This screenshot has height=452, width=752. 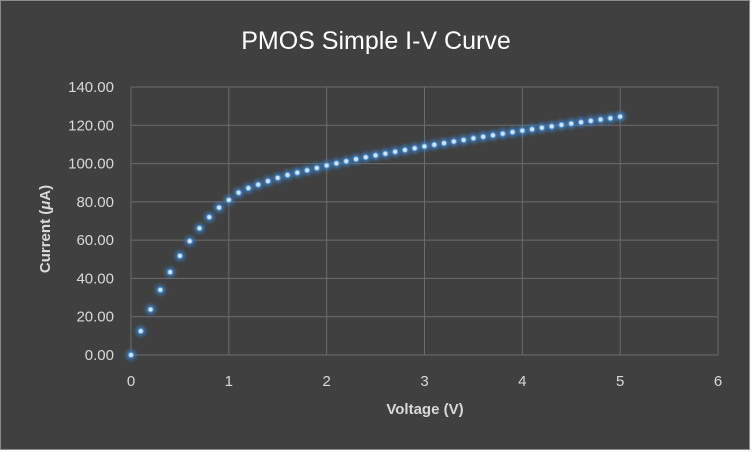 I want to click on x-tick-label: 6, so click(x=718, y=381).